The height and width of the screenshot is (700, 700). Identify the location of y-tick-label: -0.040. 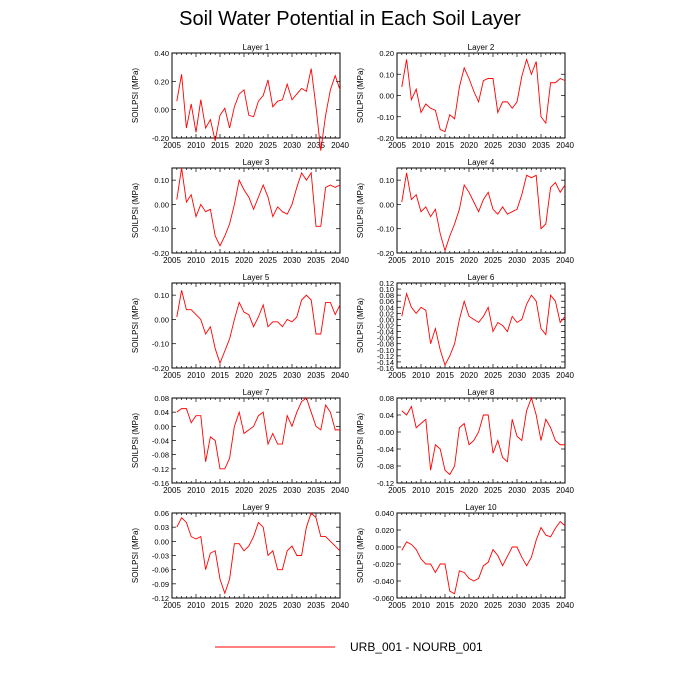
(383, 581).